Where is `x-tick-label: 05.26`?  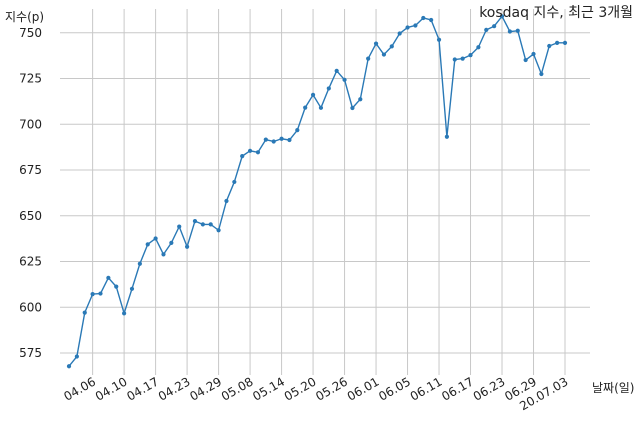 x-tick-label: 05.26 is located at coordinates (331, 388).